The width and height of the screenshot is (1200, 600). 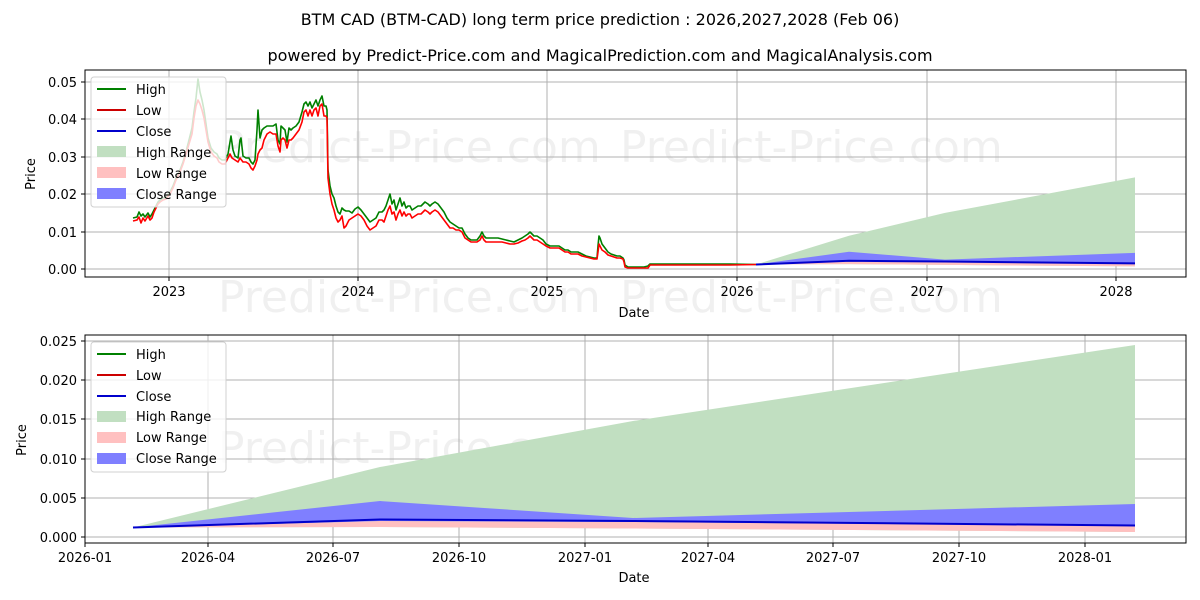 What do you see at coordinates (833, 558) in the screenshot?
I see `x-tick-label: 2027-07` at bounding box center [833, 558].